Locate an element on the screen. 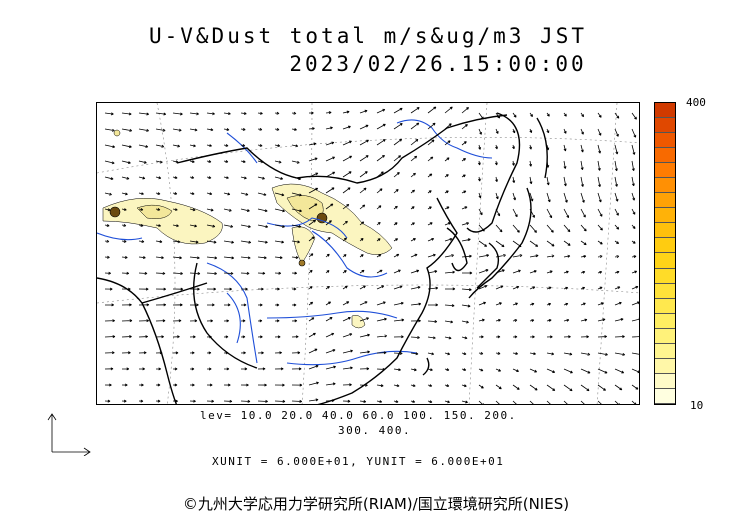 Image resolution: width=752 pixels, height=532 pixels. dust-plume-west-core is located at coordinates (154, 211).